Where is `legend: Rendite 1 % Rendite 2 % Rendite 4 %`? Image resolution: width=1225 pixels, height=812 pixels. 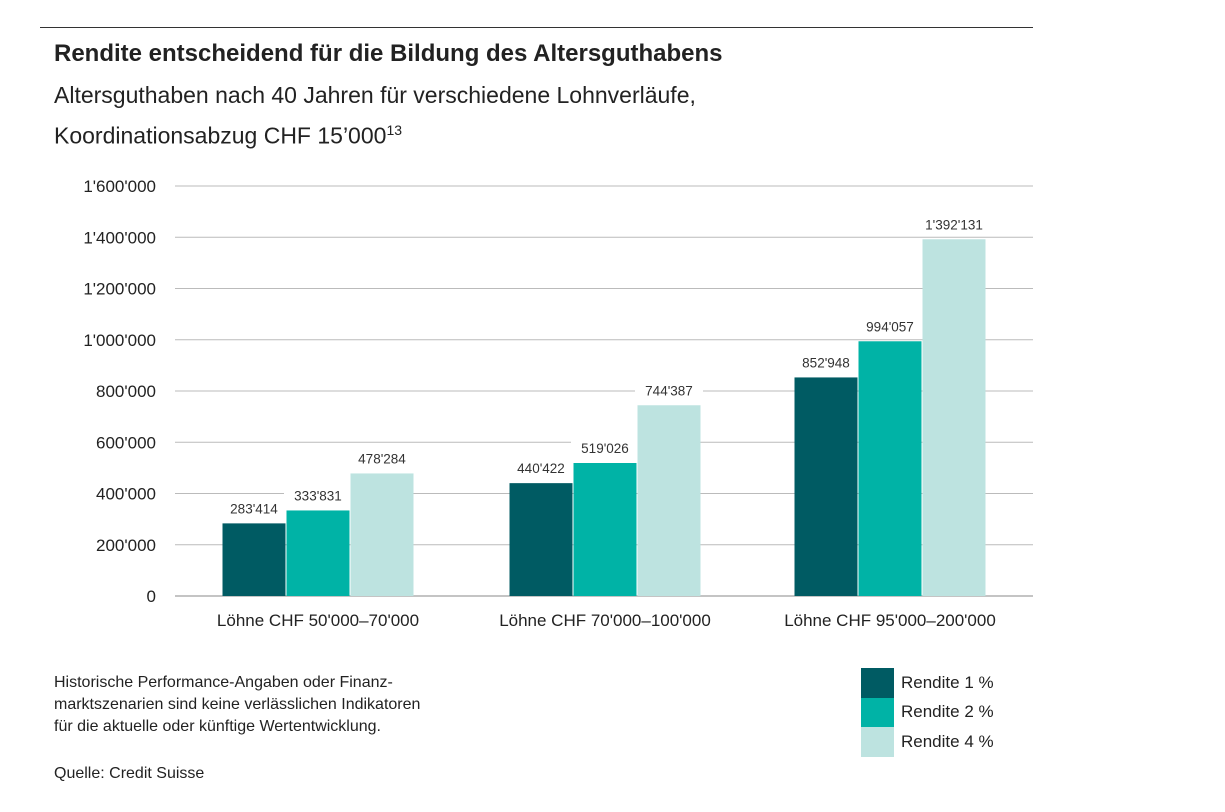
legend: Rendite 1 % Rendite 2 % Rendite 4 % is located at coordinates (927, 712).